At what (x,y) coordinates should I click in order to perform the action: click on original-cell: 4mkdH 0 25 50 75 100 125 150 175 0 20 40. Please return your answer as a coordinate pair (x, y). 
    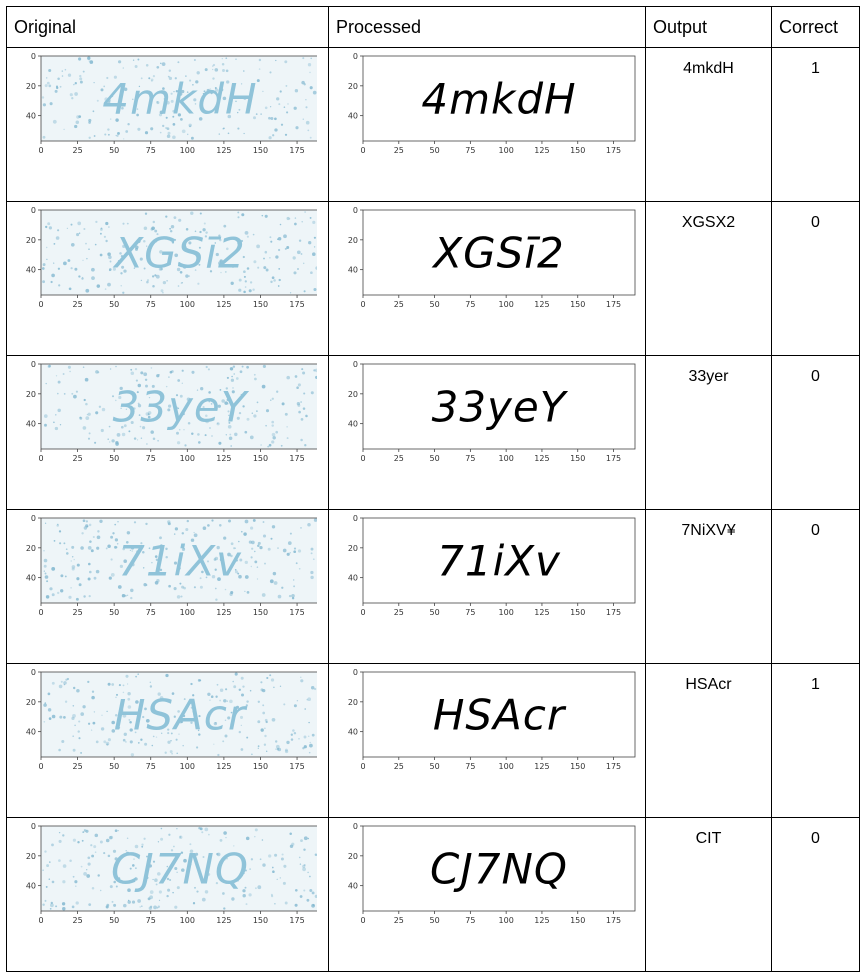
    Looking at the image, I should click on (167, 124).